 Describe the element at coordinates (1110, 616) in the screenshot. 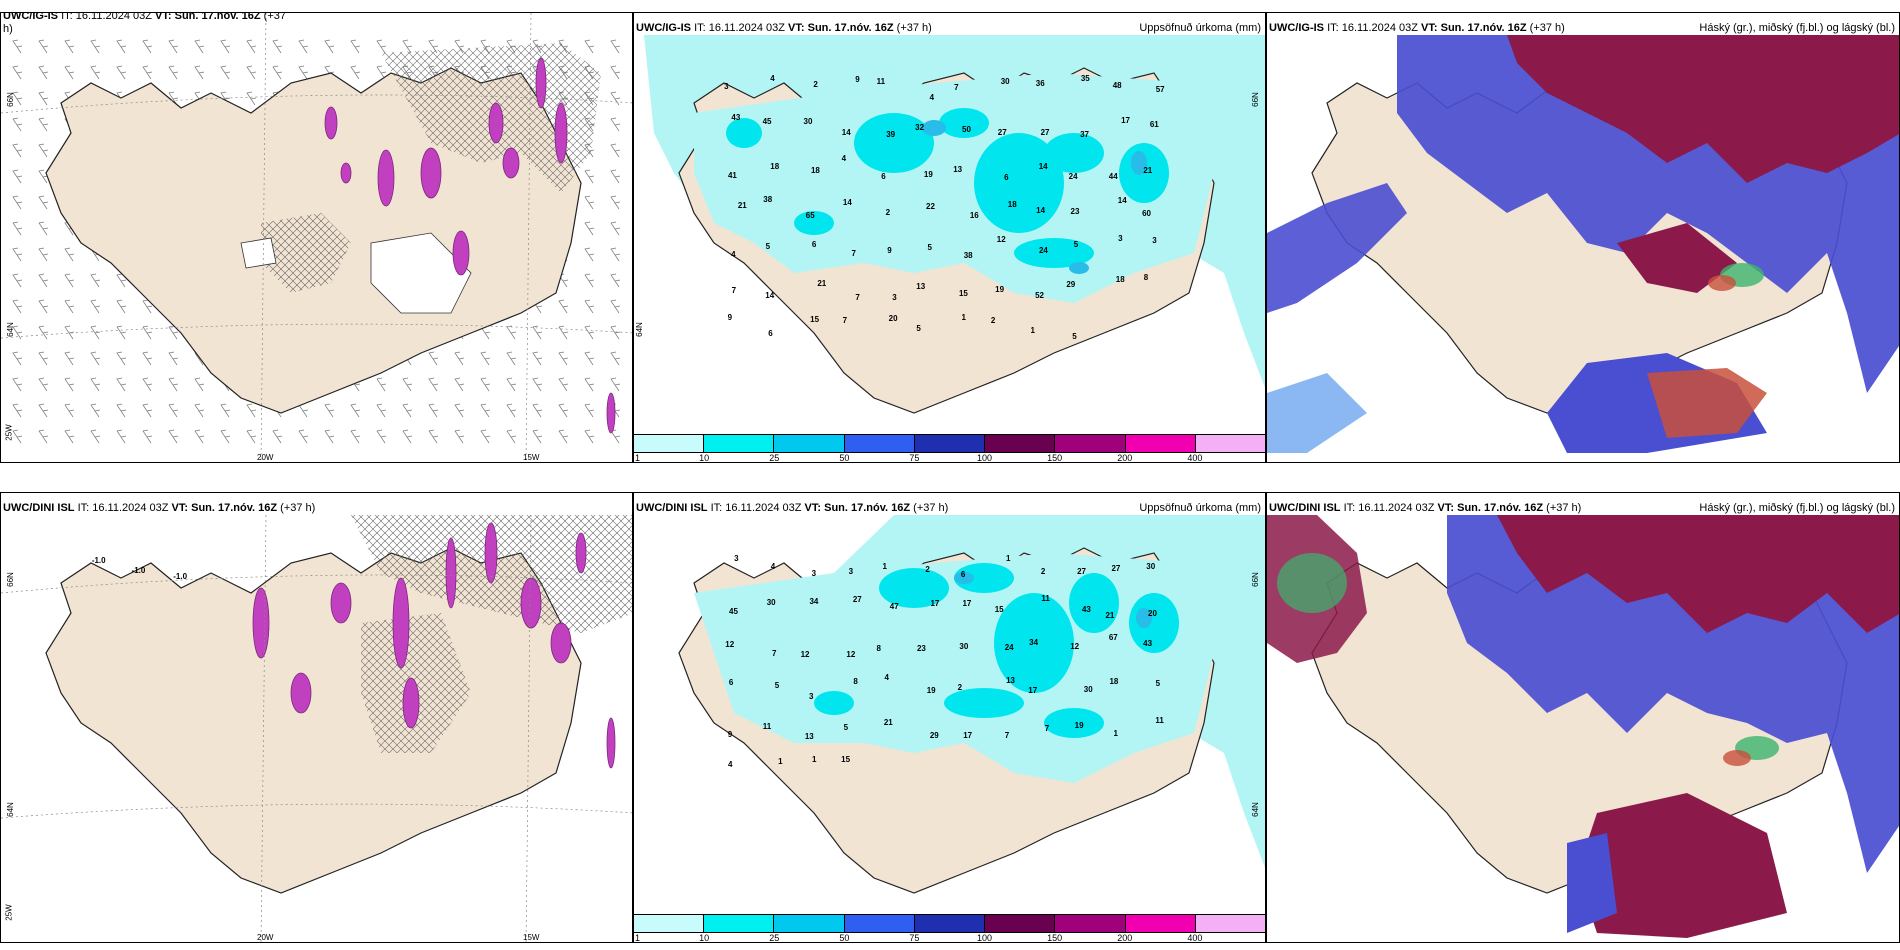

I see `map-value-label: 21` at that location.